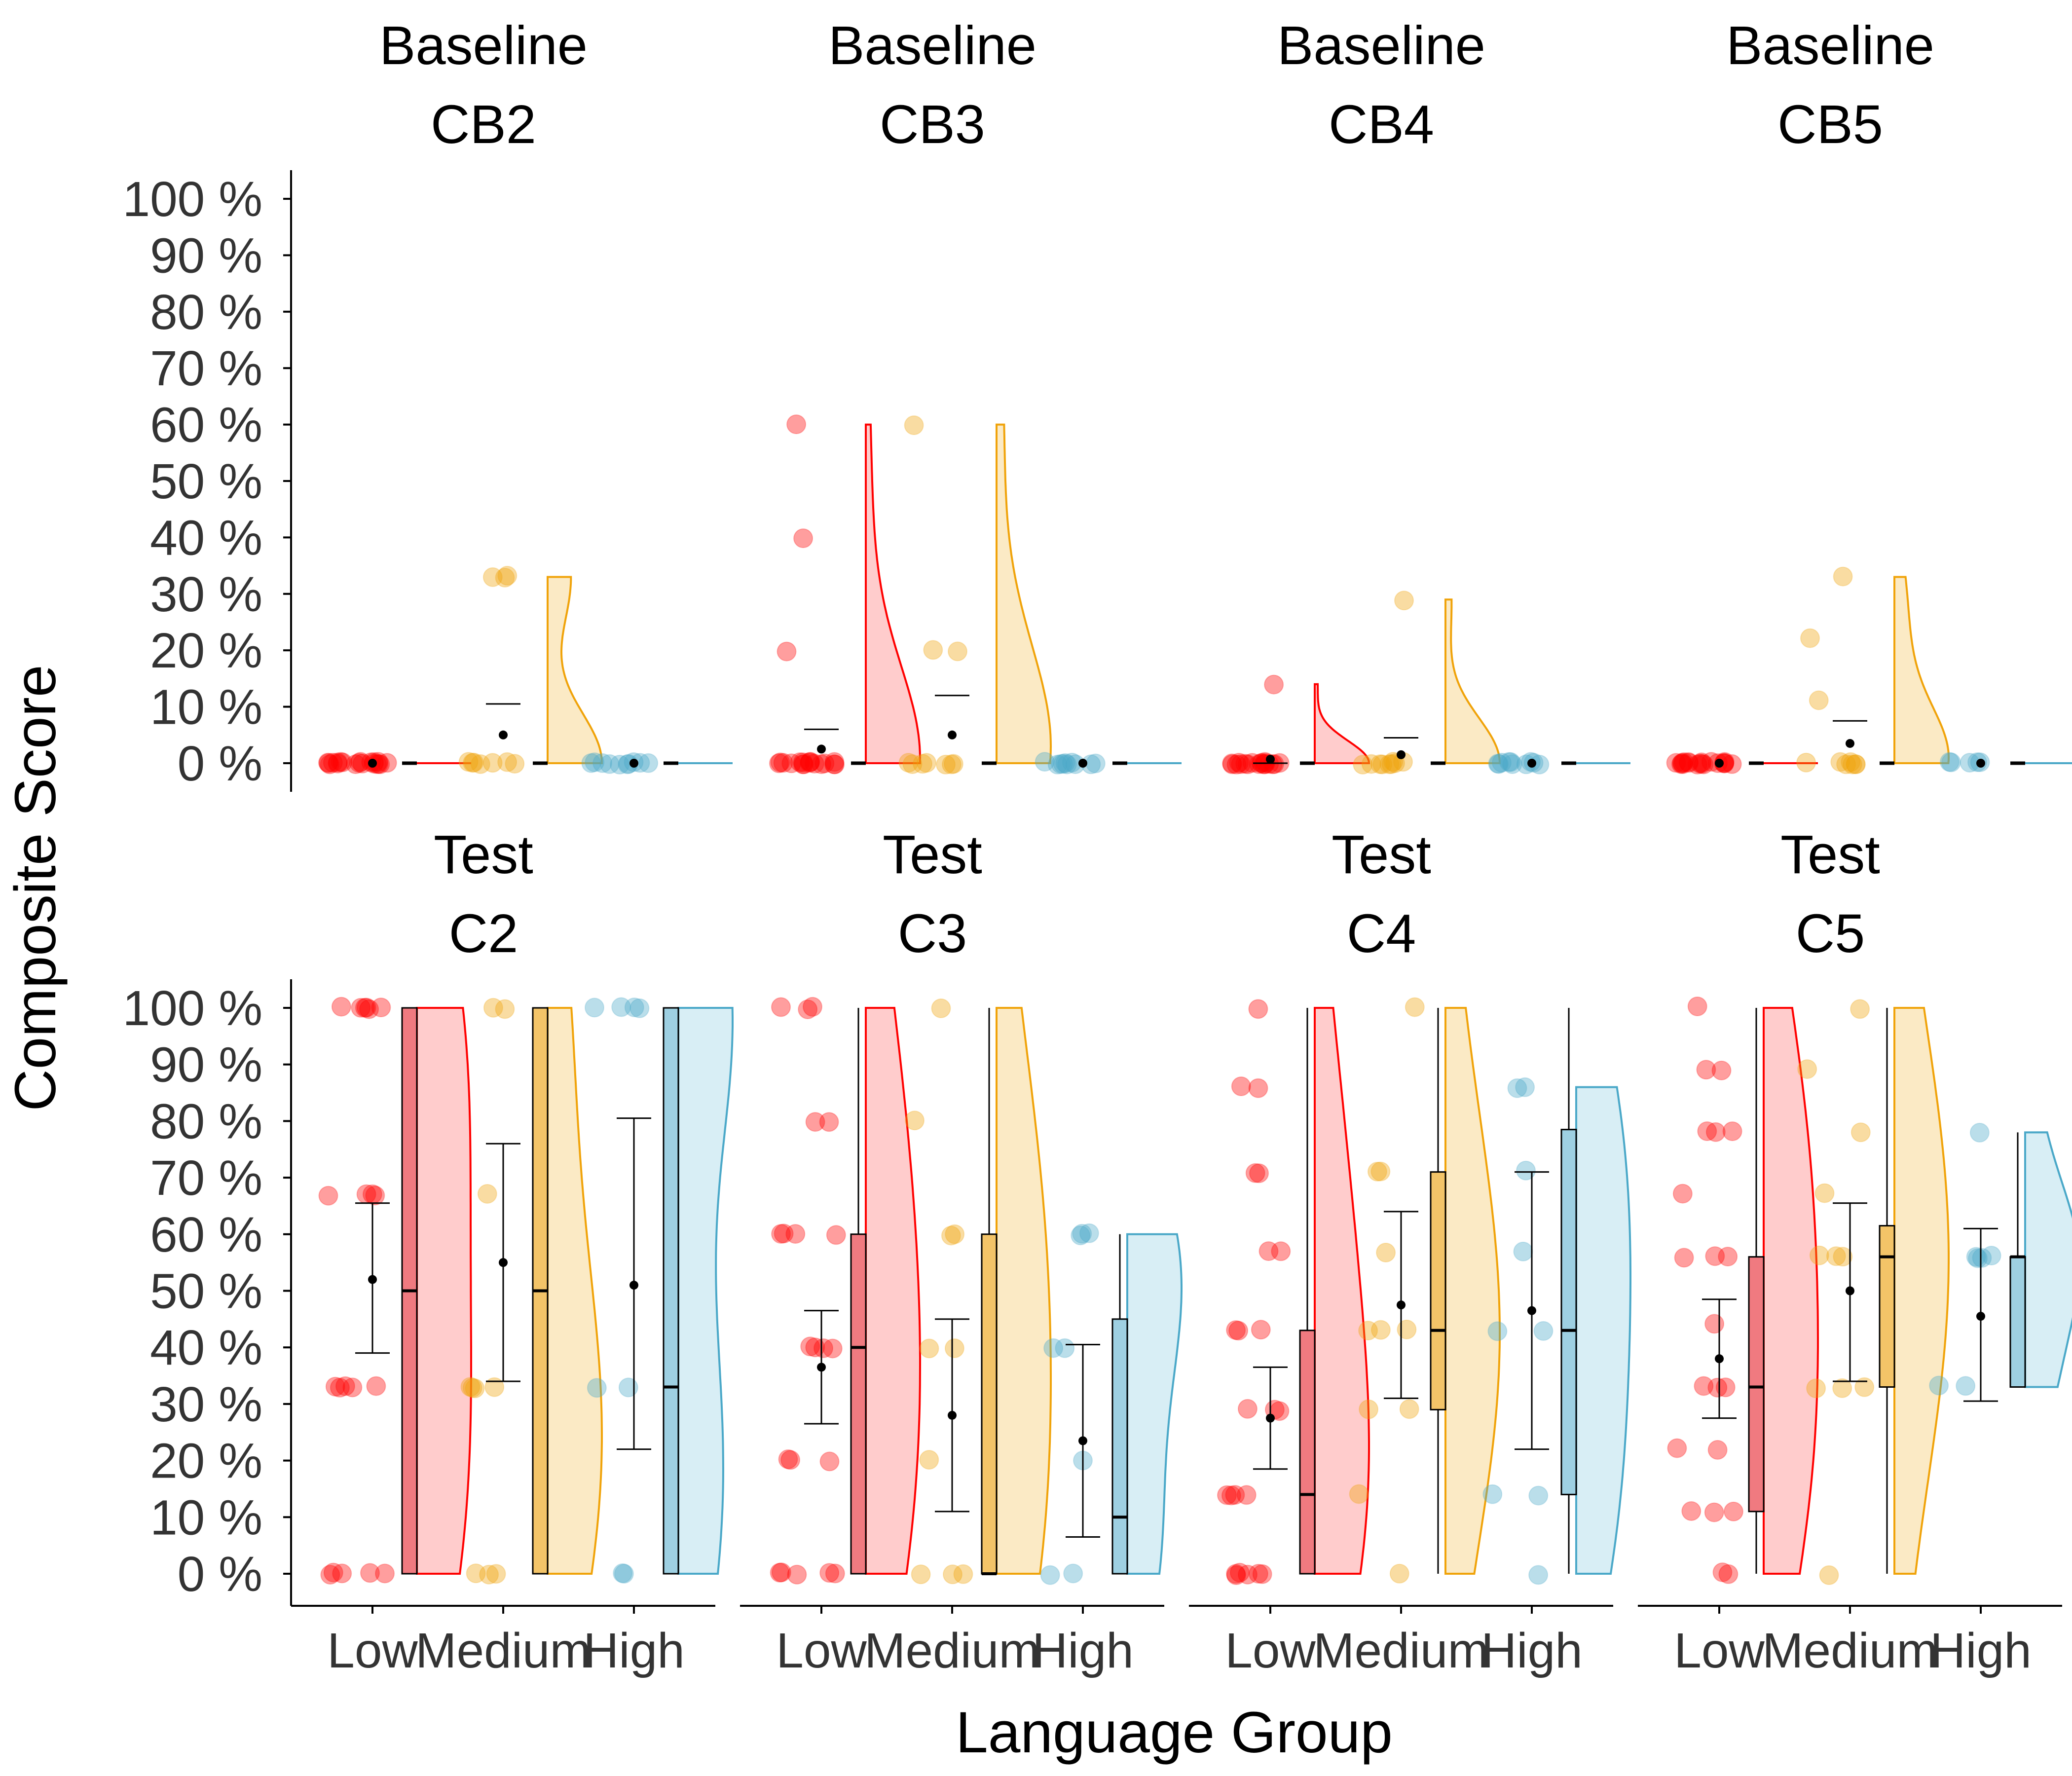  Describe the element at coordinates (36, 888) in the screenshot. I see `y-axis-title: Composite Score` at that location.